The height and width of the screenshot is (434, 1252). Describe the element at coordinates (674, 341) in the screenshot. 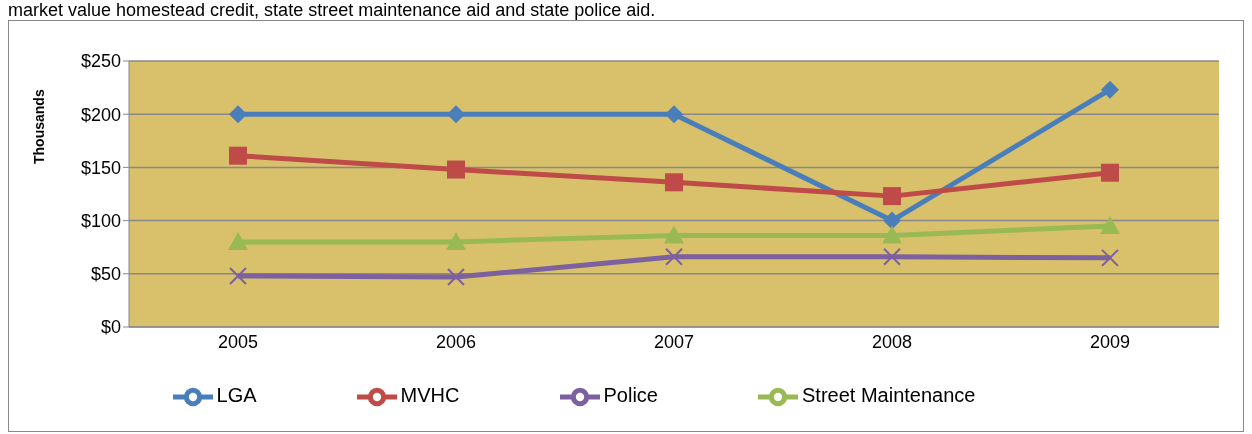

I see `x-tick-label: 2007` at that location.